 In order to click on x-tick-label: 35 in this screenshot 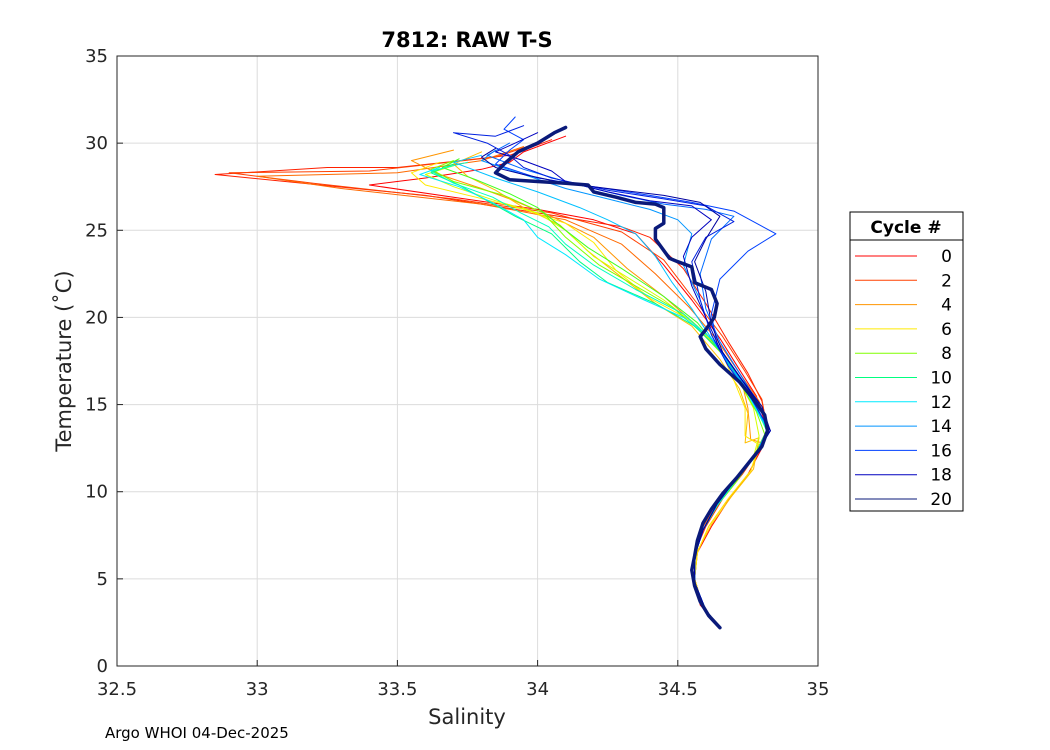, I will do `click(818, 689)`.